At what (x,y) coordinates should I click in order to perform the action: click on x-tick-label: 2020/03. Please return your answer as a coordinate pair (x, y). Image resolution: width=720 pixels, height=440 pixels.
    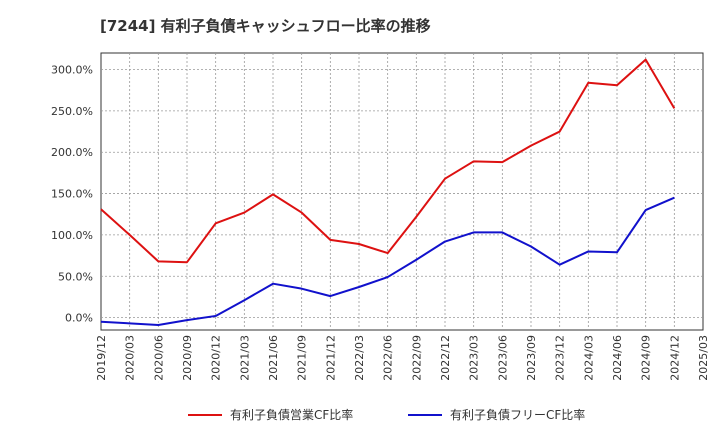
    Looking at the image, I should click on (130, 358).